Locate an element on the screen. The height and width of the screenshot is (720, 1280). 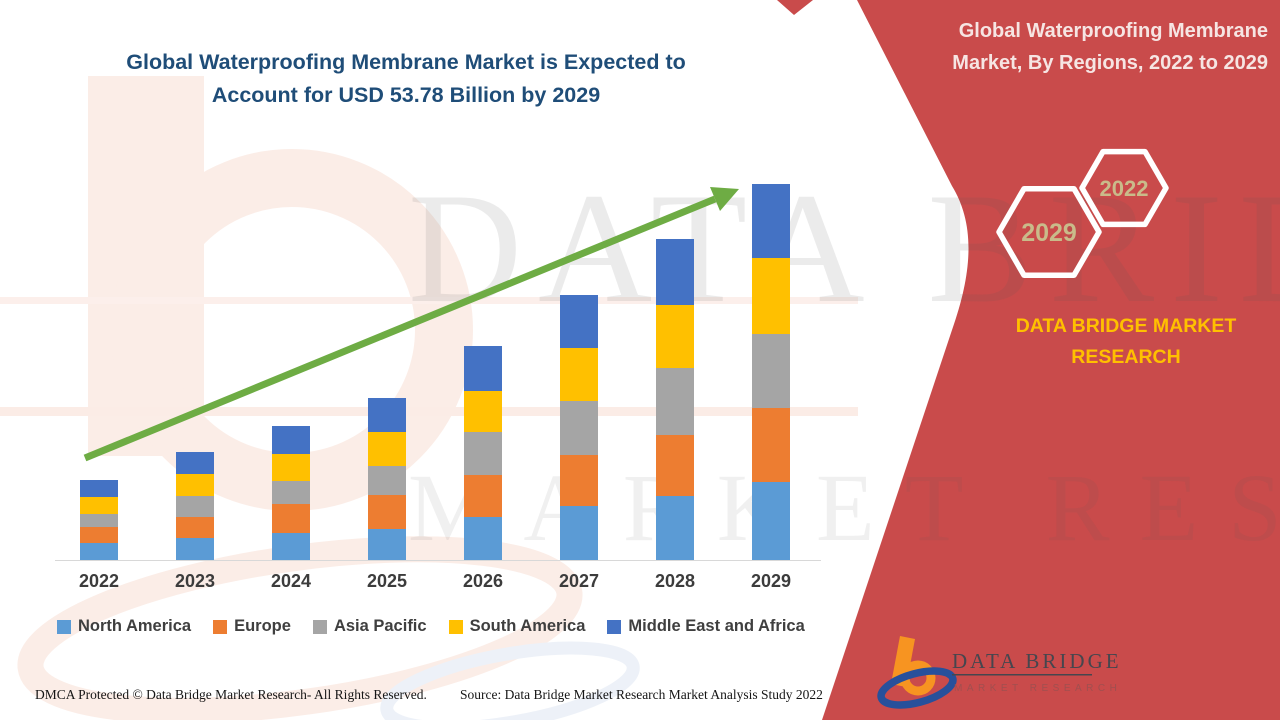
hexagon-badge-2029: 2029 is located at coordinates (1049, 232).